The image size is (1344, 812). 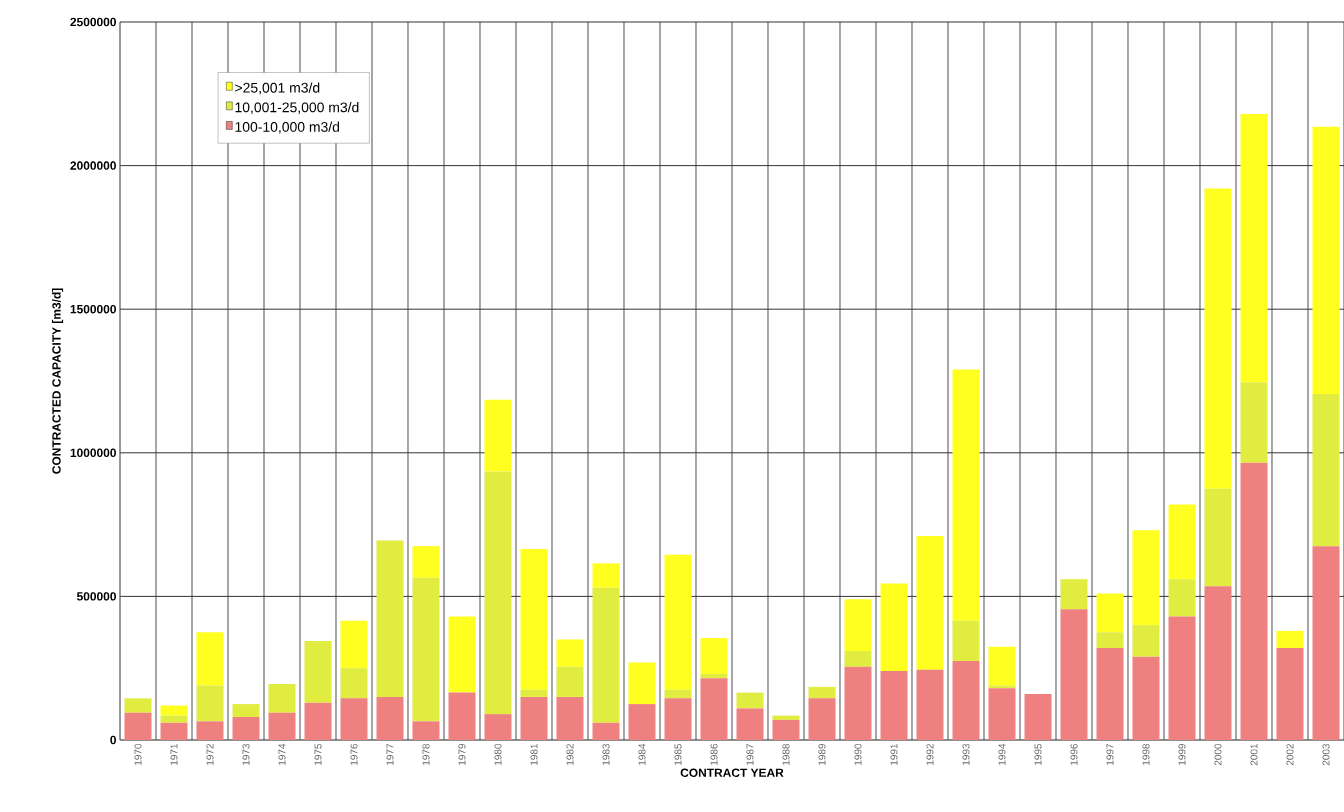 I want to click on y-tick-label: 2000000, so click(x=93, y=165).